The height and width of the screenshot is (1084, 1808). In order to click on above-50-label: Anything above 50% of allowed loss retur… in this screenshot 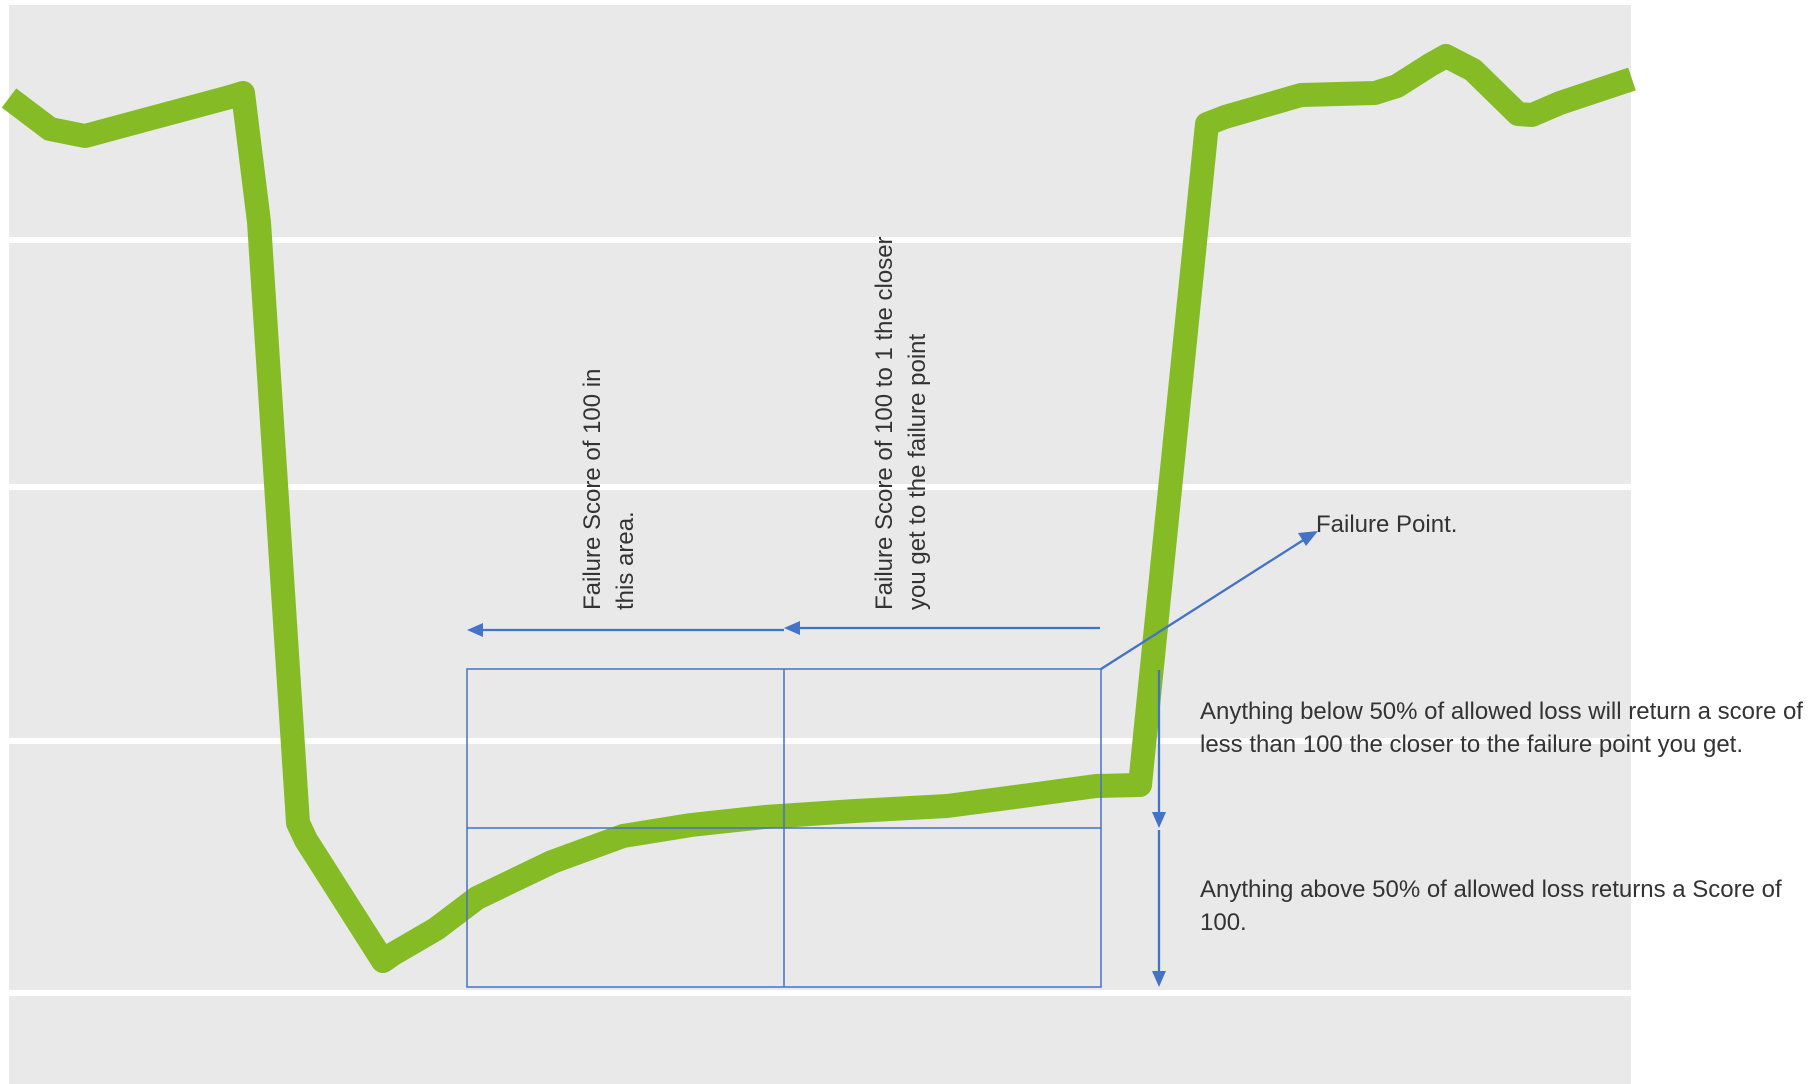, I will do `click(1494, 906)`.